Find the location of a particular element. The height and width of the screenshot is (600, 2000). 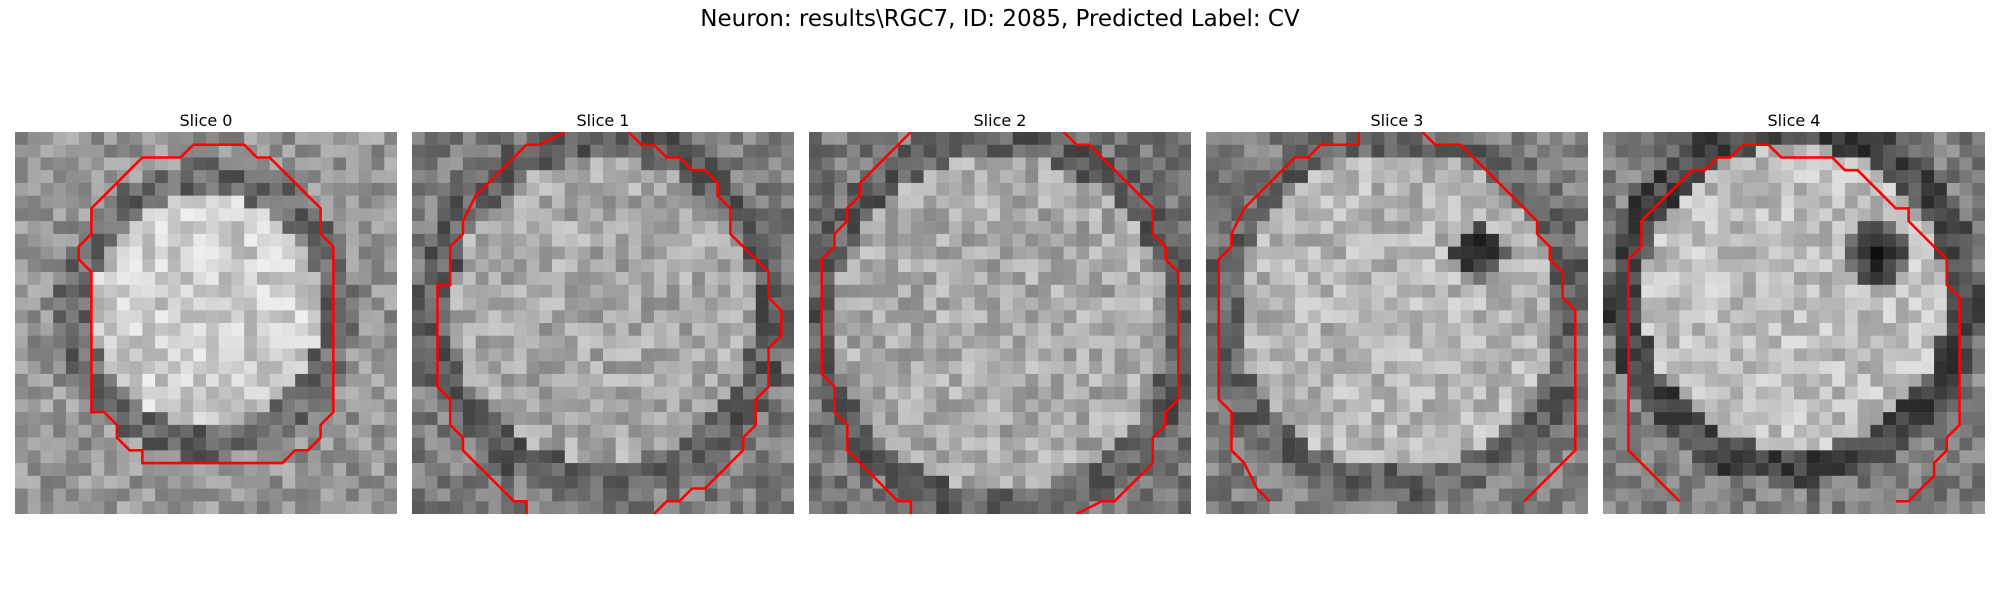

slice-panel-2: Slice 2 is located at coordinates (1000, 312).